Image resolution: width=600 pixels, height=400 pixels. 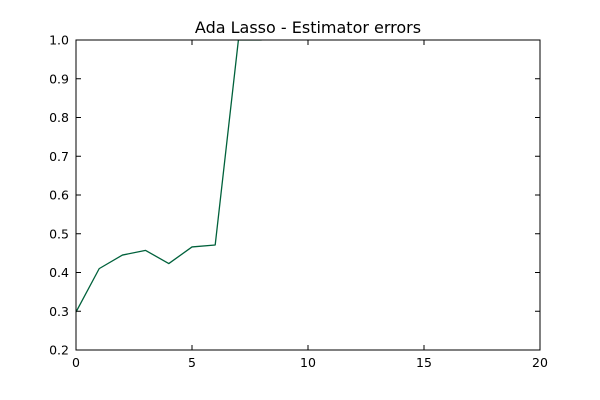 What do you see at coordinates (59, 233) in the screenshot?
I see `y-tick-label: 0.5` at bounding box center [59, 233].